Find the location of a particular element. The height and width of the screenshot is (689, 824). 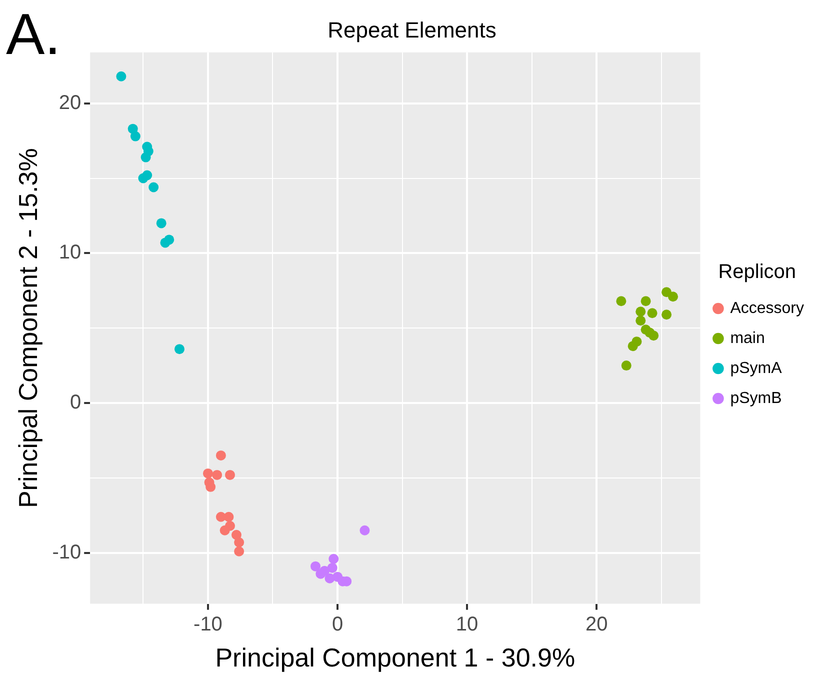

legend-title: Replicon is located at coordinates (757, 272).